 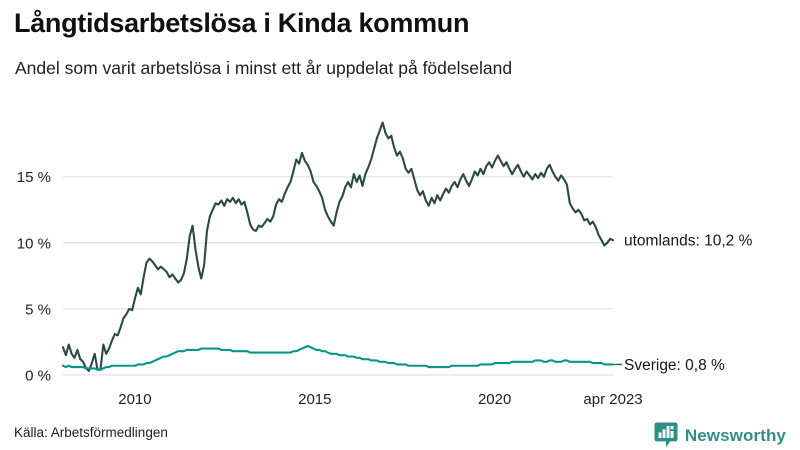 I want to click on newsworthy-logo: Newsworthy, so click(x=720, y=435).